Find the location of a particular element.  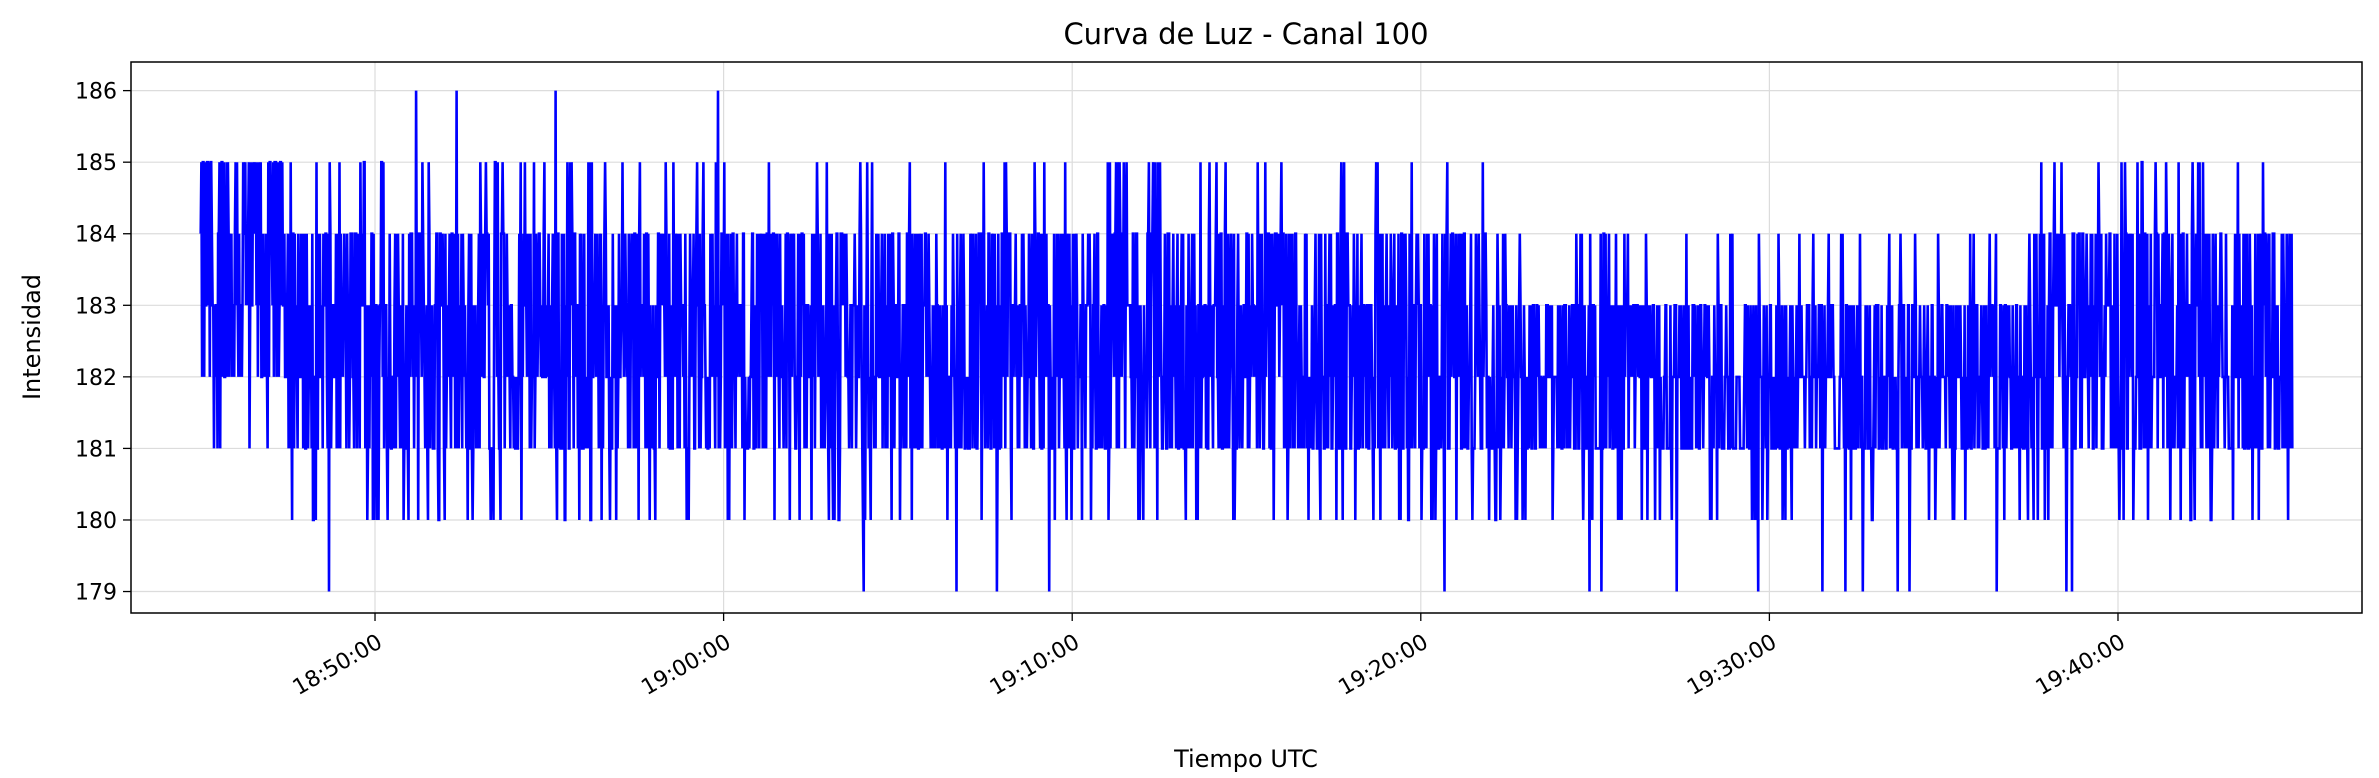

x-tick-label: 18:50:00 is located at coordinates (338, 665).